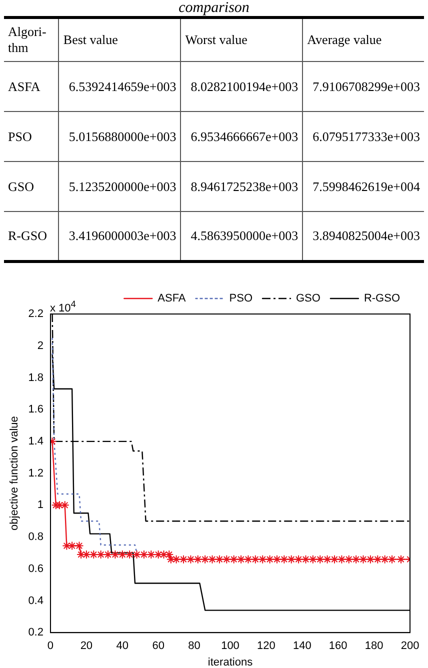 This screenshot has height=668, width=428. Describe the element at coordinates (241, 87) in the screenshot. I see `text: 8.0282100194e+003` at that location.